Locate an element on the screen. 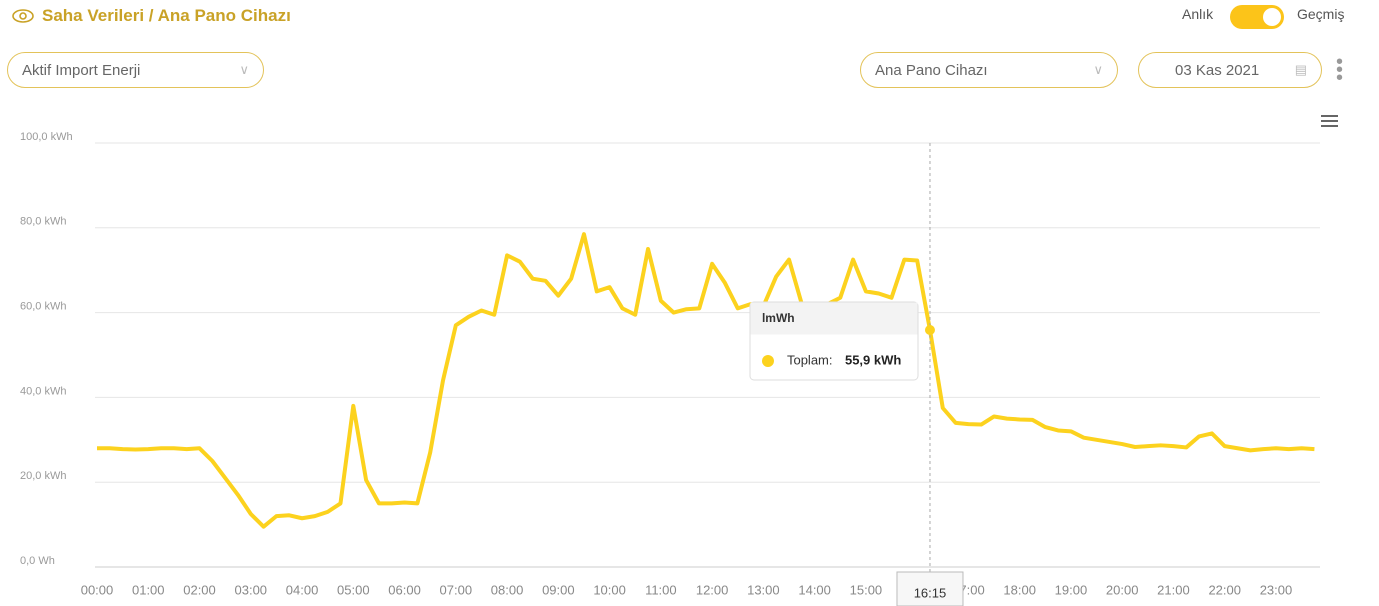 The width and height of the screenshot is (1379, 606). x-tick-label: 21:00 is located at coordinates (1173, 589).